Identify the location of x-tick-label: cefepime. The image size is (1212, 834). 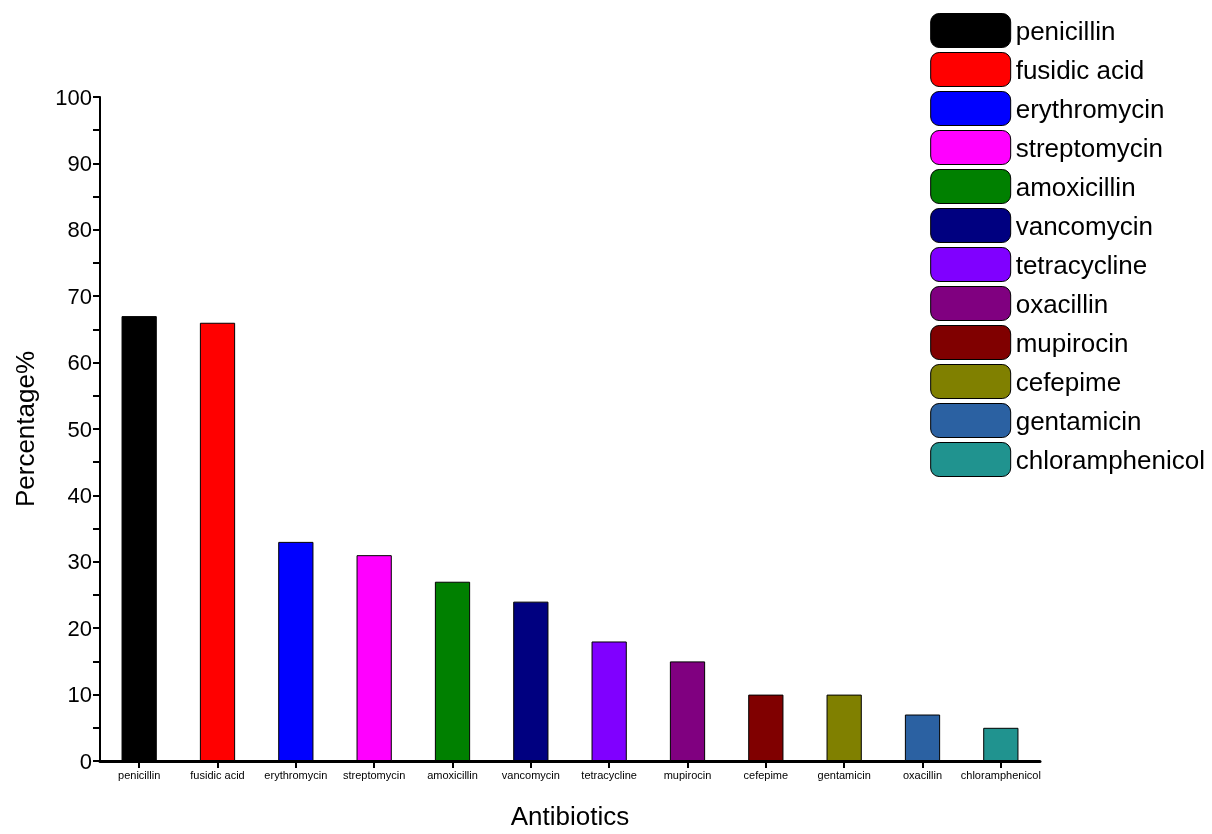
(766, 774).